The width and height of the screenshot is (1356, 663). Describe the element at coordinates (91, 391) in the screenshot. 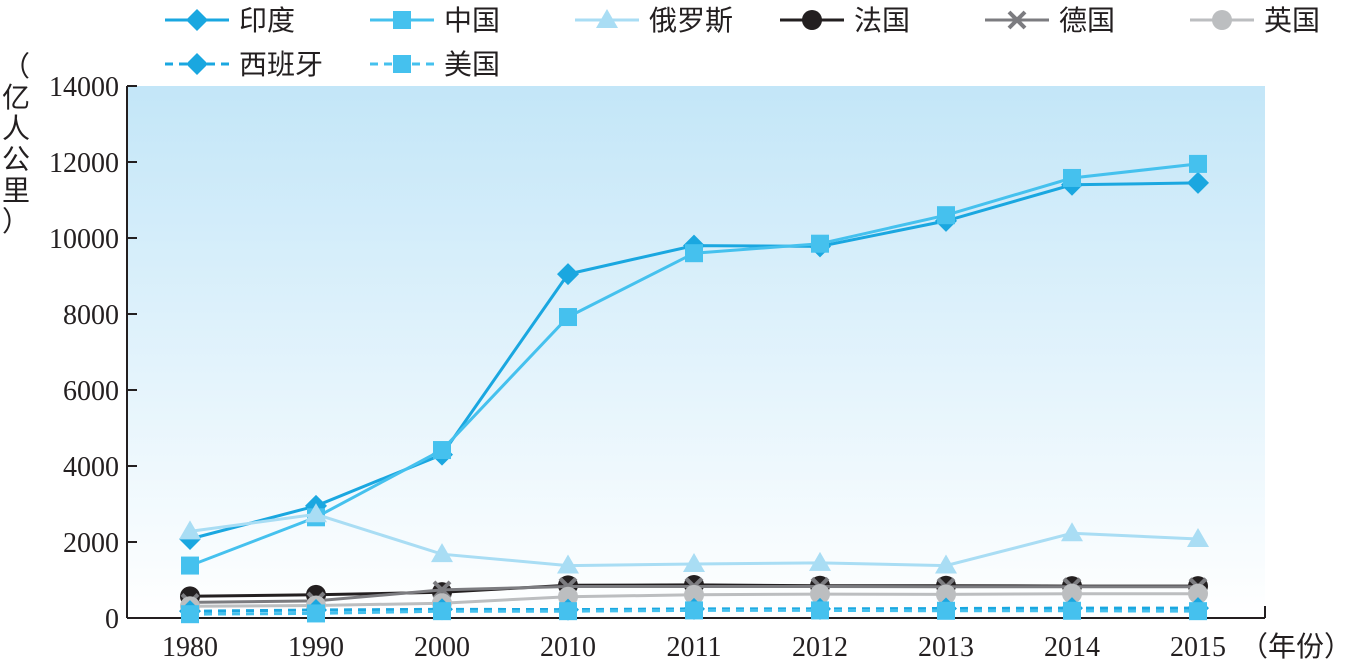

I see `y-tick-label: 6000` at that location.